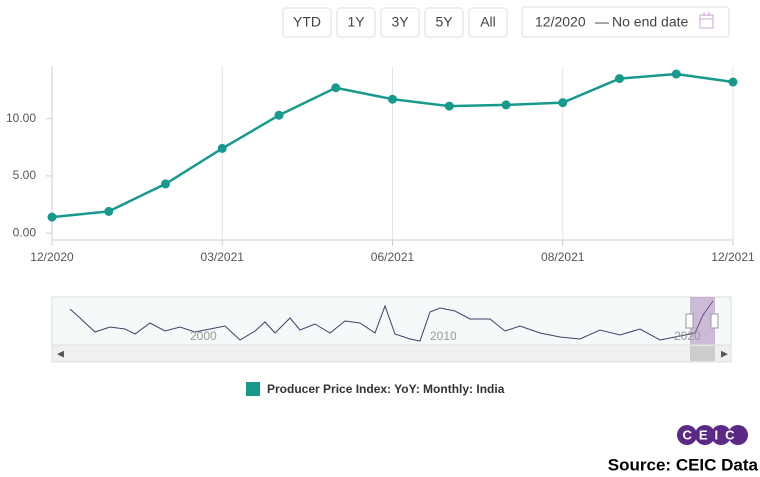 The height and width of the screenshot is (477, 760). I want to click on x-tick-label: 03/2021, so click(223, 257).